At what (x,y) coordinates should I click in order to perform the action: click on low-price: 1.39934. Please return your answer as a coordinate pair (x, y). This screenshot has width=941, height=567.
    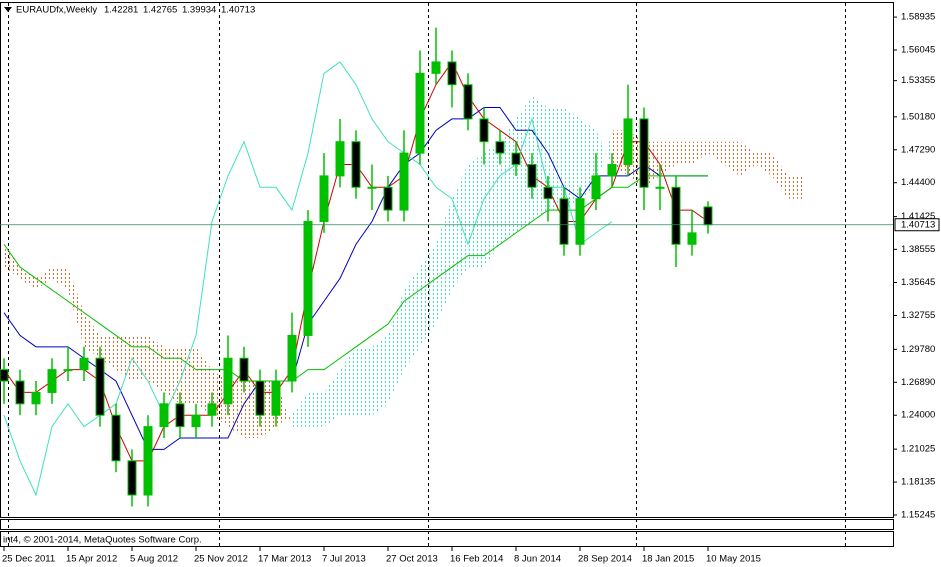
    Looking at the image, I should click on (199, 10).